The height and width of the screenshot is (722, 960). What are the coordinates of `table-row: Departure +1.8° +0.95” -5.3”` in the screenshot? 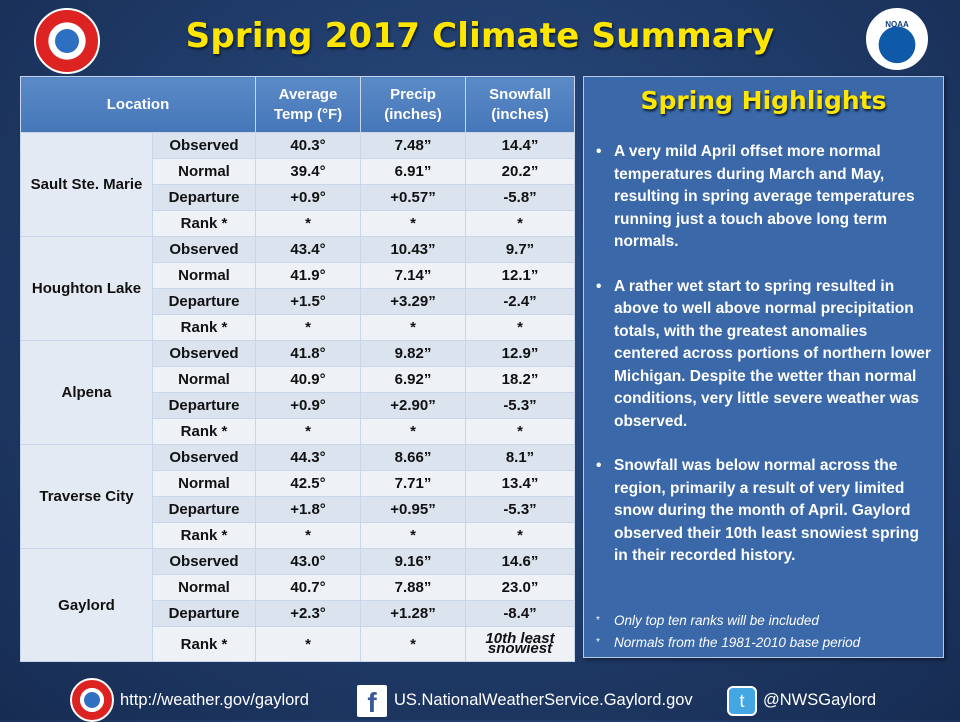 It's located at (298, 509).